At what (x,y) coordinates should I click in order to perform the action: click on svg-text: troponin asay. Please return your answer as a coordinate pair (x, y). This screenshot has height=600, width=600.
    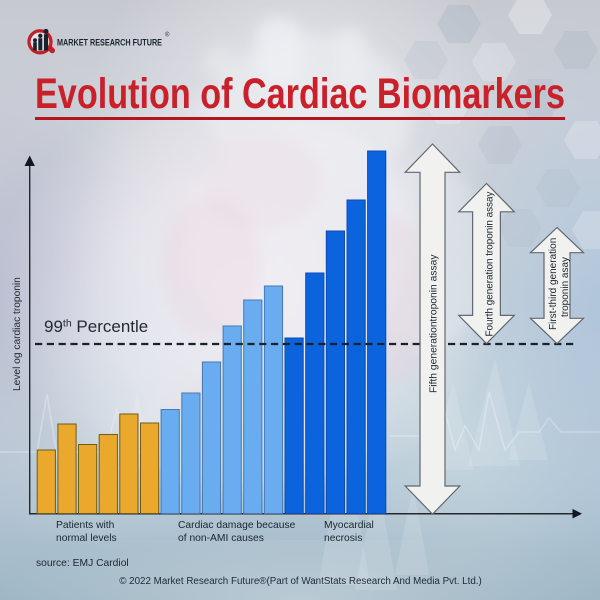
    Looking at the image, I should click on (565, 287).